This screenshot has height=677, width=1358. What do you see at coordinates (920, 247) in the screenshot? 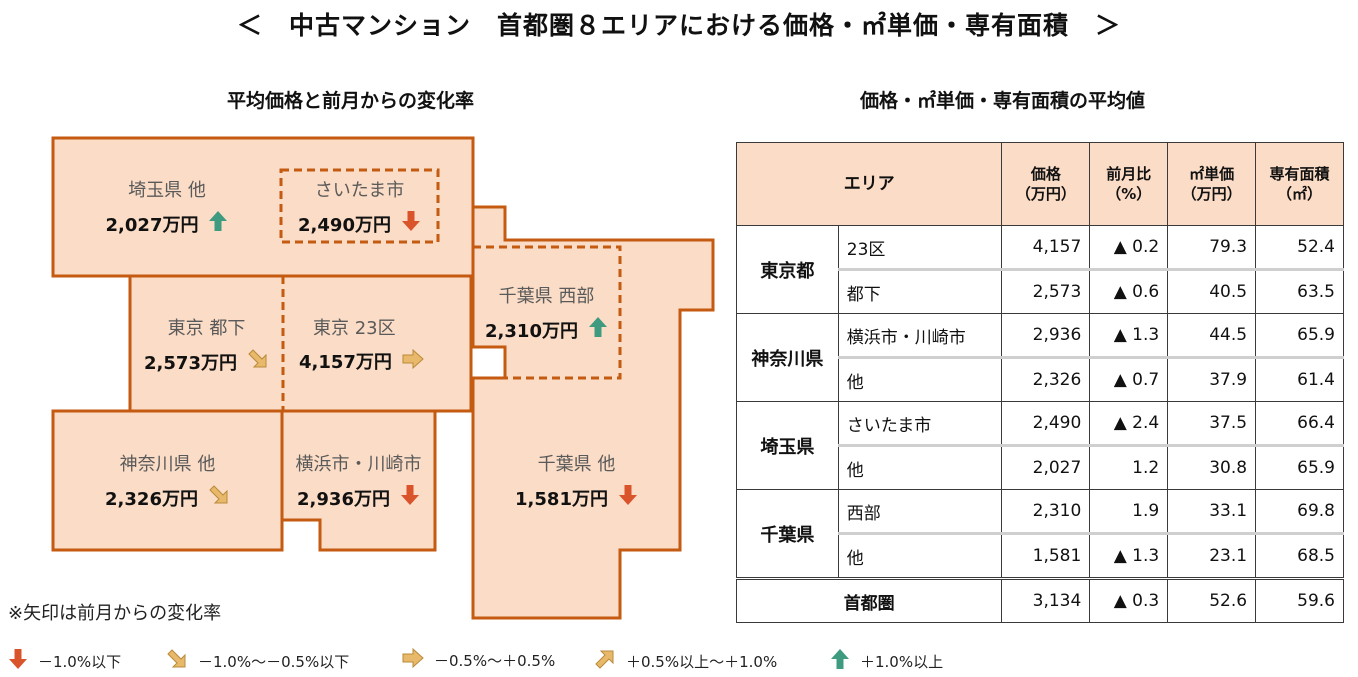
I see `area-cell: 23区` at bounding box center [920, 247].